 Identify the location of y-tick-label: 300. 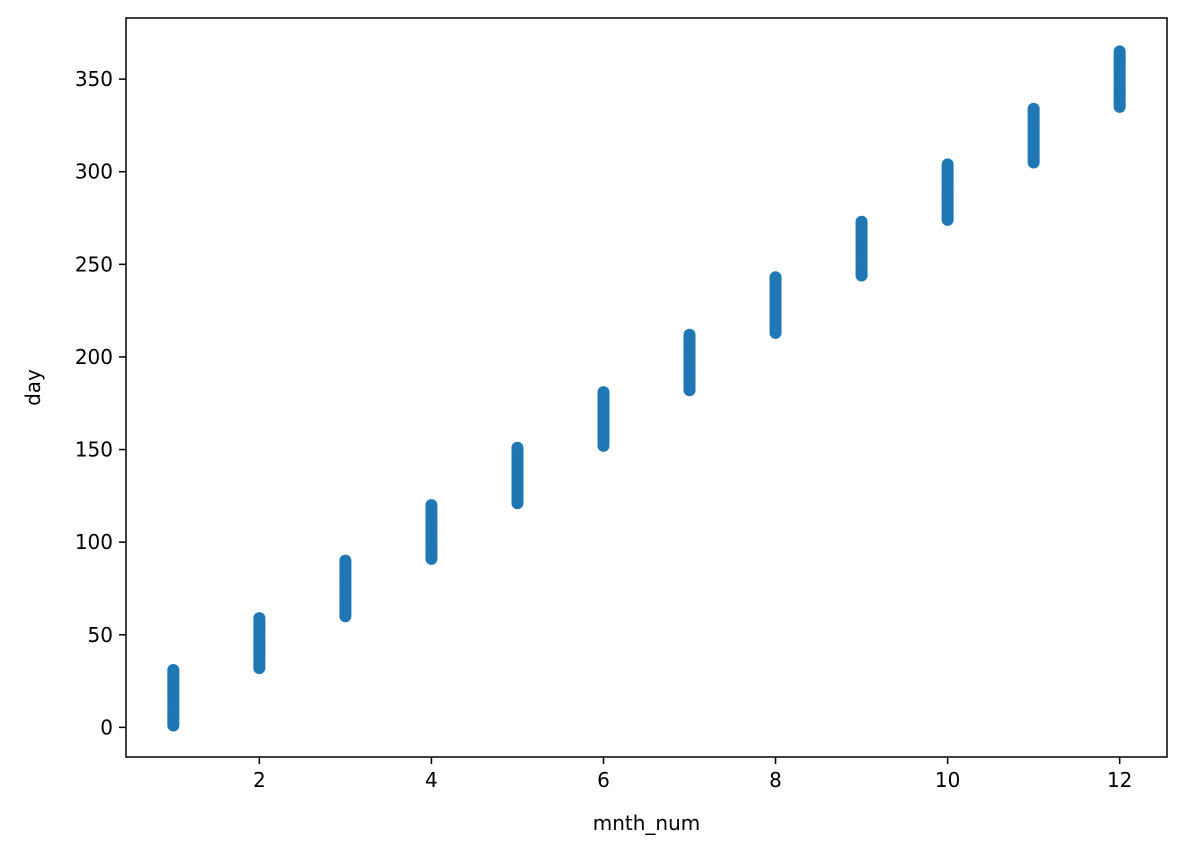
(94, 172).